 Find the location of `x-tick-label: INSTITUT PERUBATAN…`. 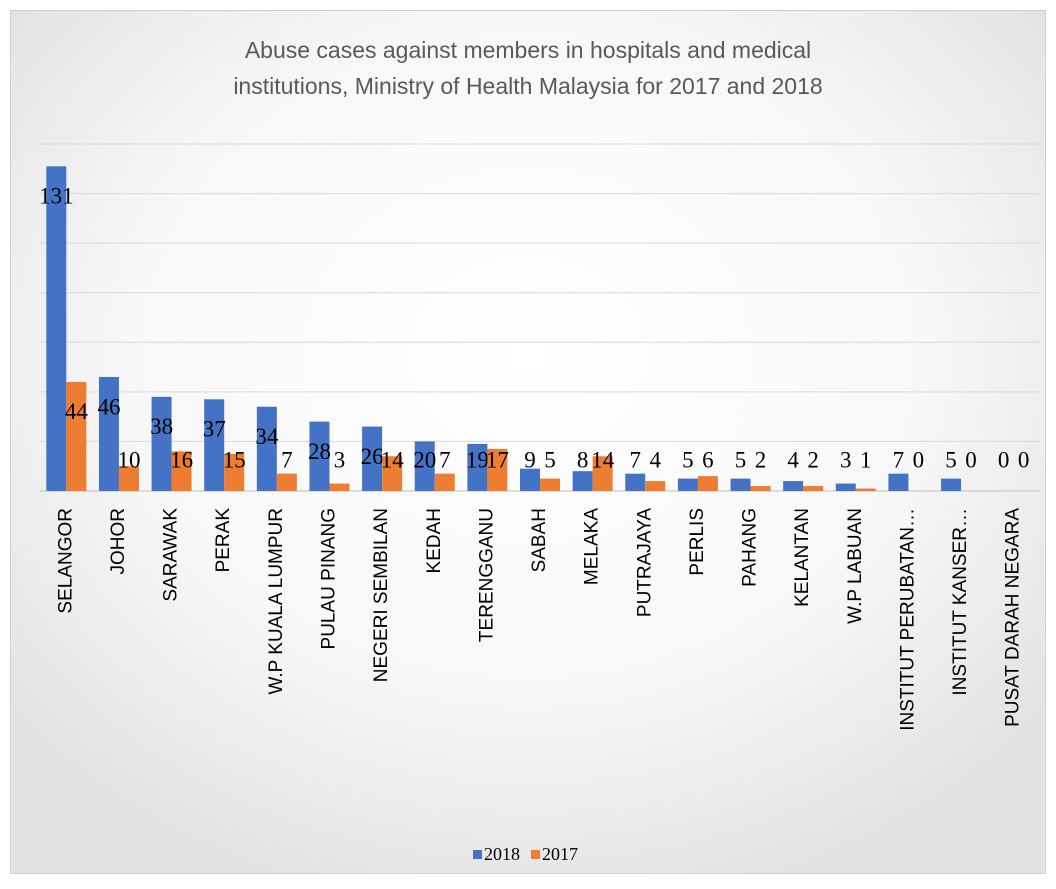

x-tick-label: INSTITUT PERUBATAN… is located at coordinates (907, 619).